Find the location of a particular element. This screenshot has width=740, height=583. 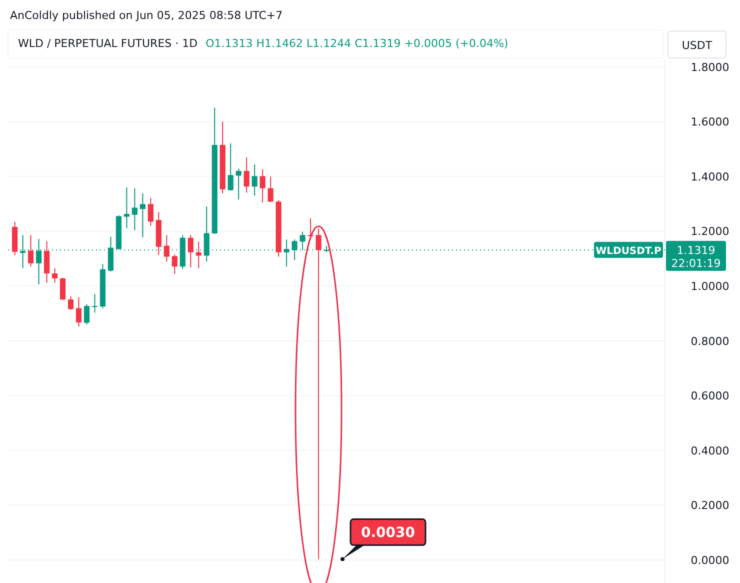

text: 1.1319 is located at coordinates (696, 250).